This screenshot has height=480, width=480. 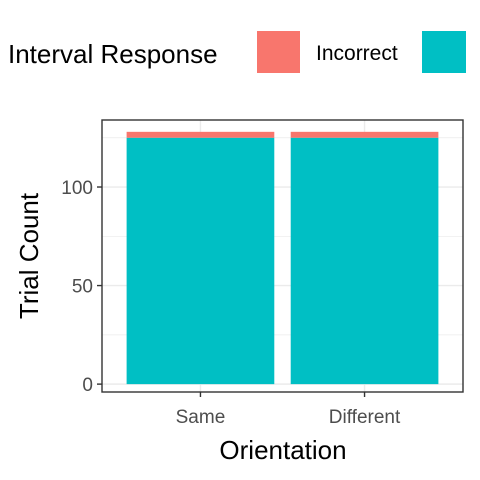 I want to click on x-tick-label-same: Same, so click(x=201, y=417).